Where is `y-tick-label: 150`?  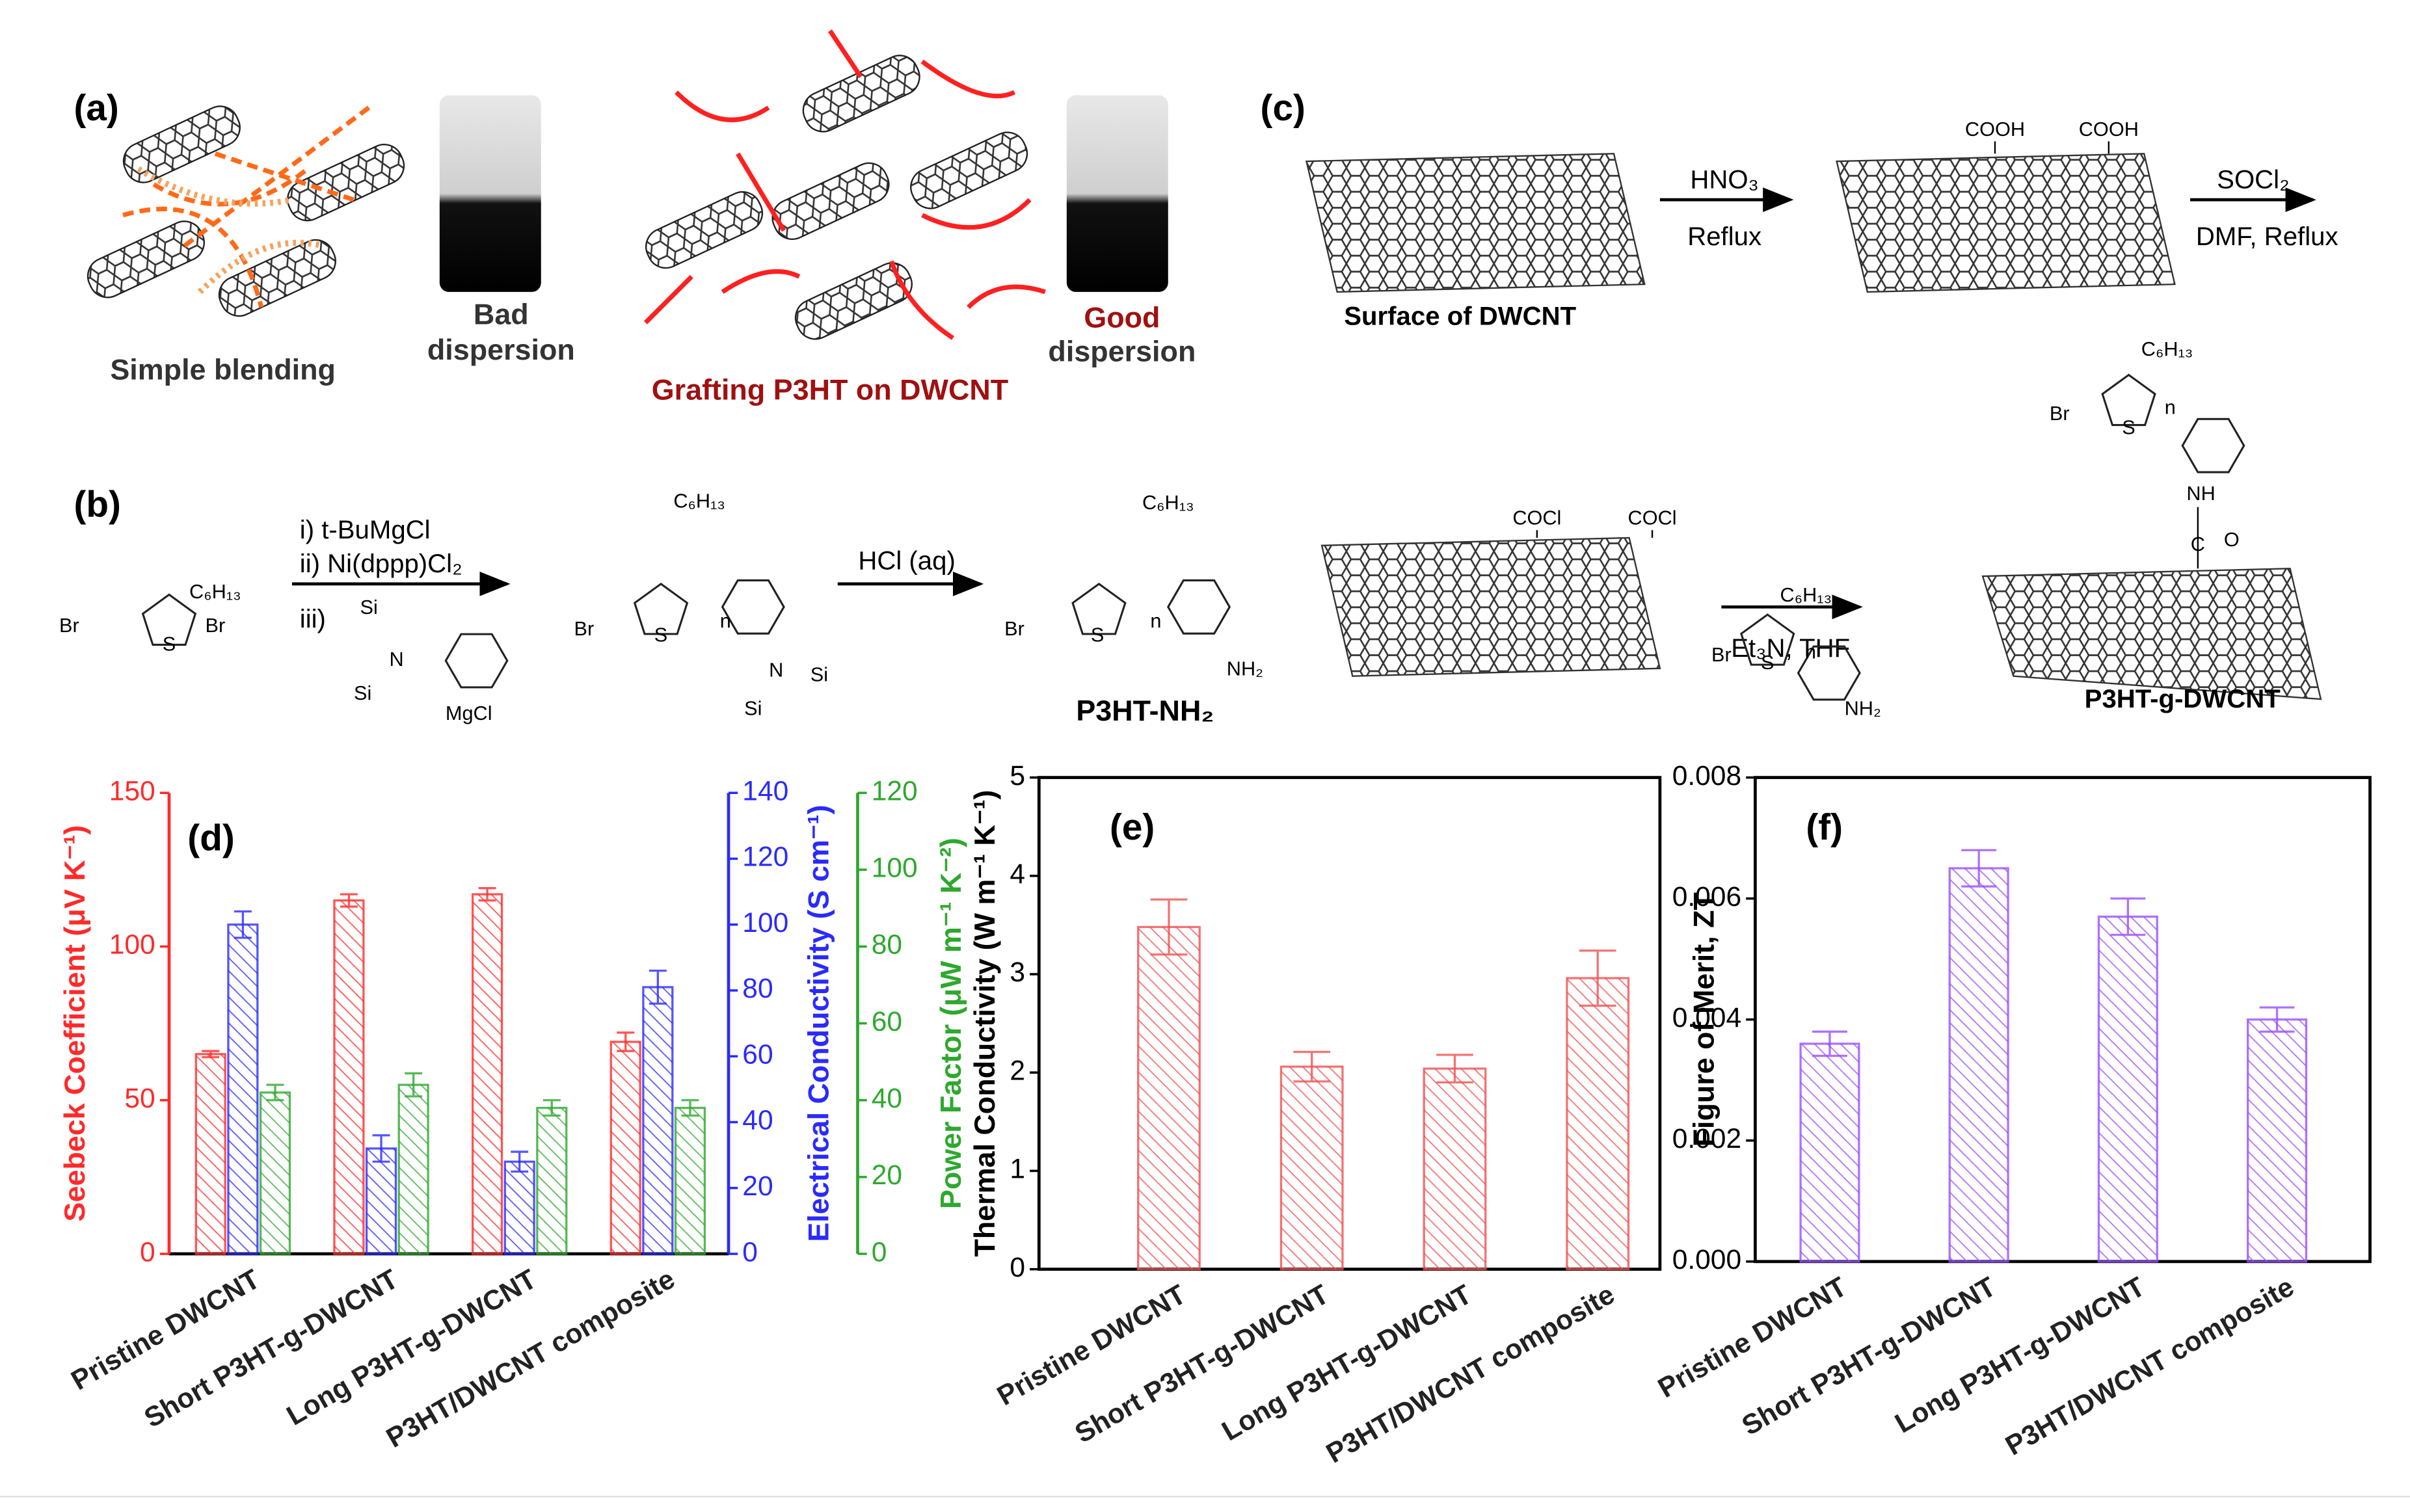
y-tick-label: 150 is located at coordinates (132, 790).